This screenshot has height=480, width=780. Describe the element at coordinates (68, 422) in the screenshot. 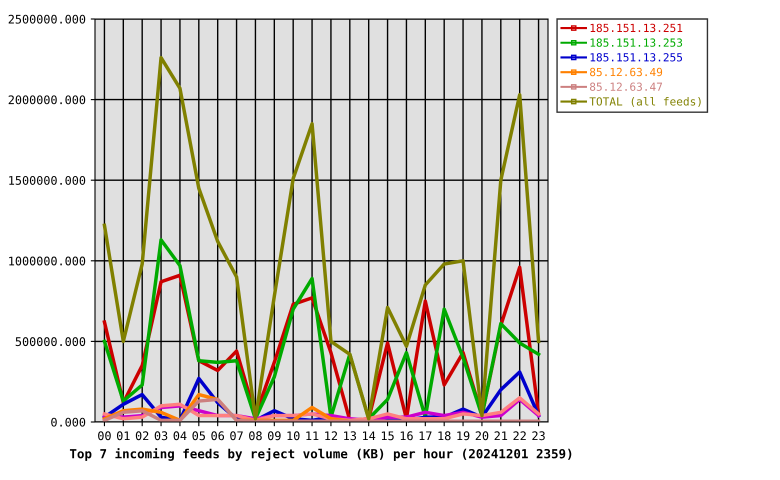

I see `y-tick-label: 0.000` at that location.